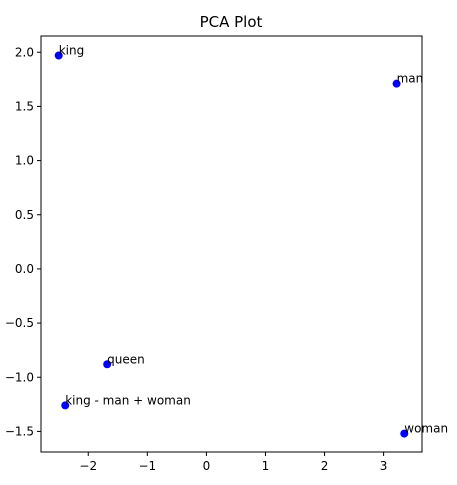 Image resolution: width=457 pixels, height=485 pixels. What do you see at coordinates (325, 466) in the screenshot?
I see `x-tick-label: 2` at bounding box center [325, 466].